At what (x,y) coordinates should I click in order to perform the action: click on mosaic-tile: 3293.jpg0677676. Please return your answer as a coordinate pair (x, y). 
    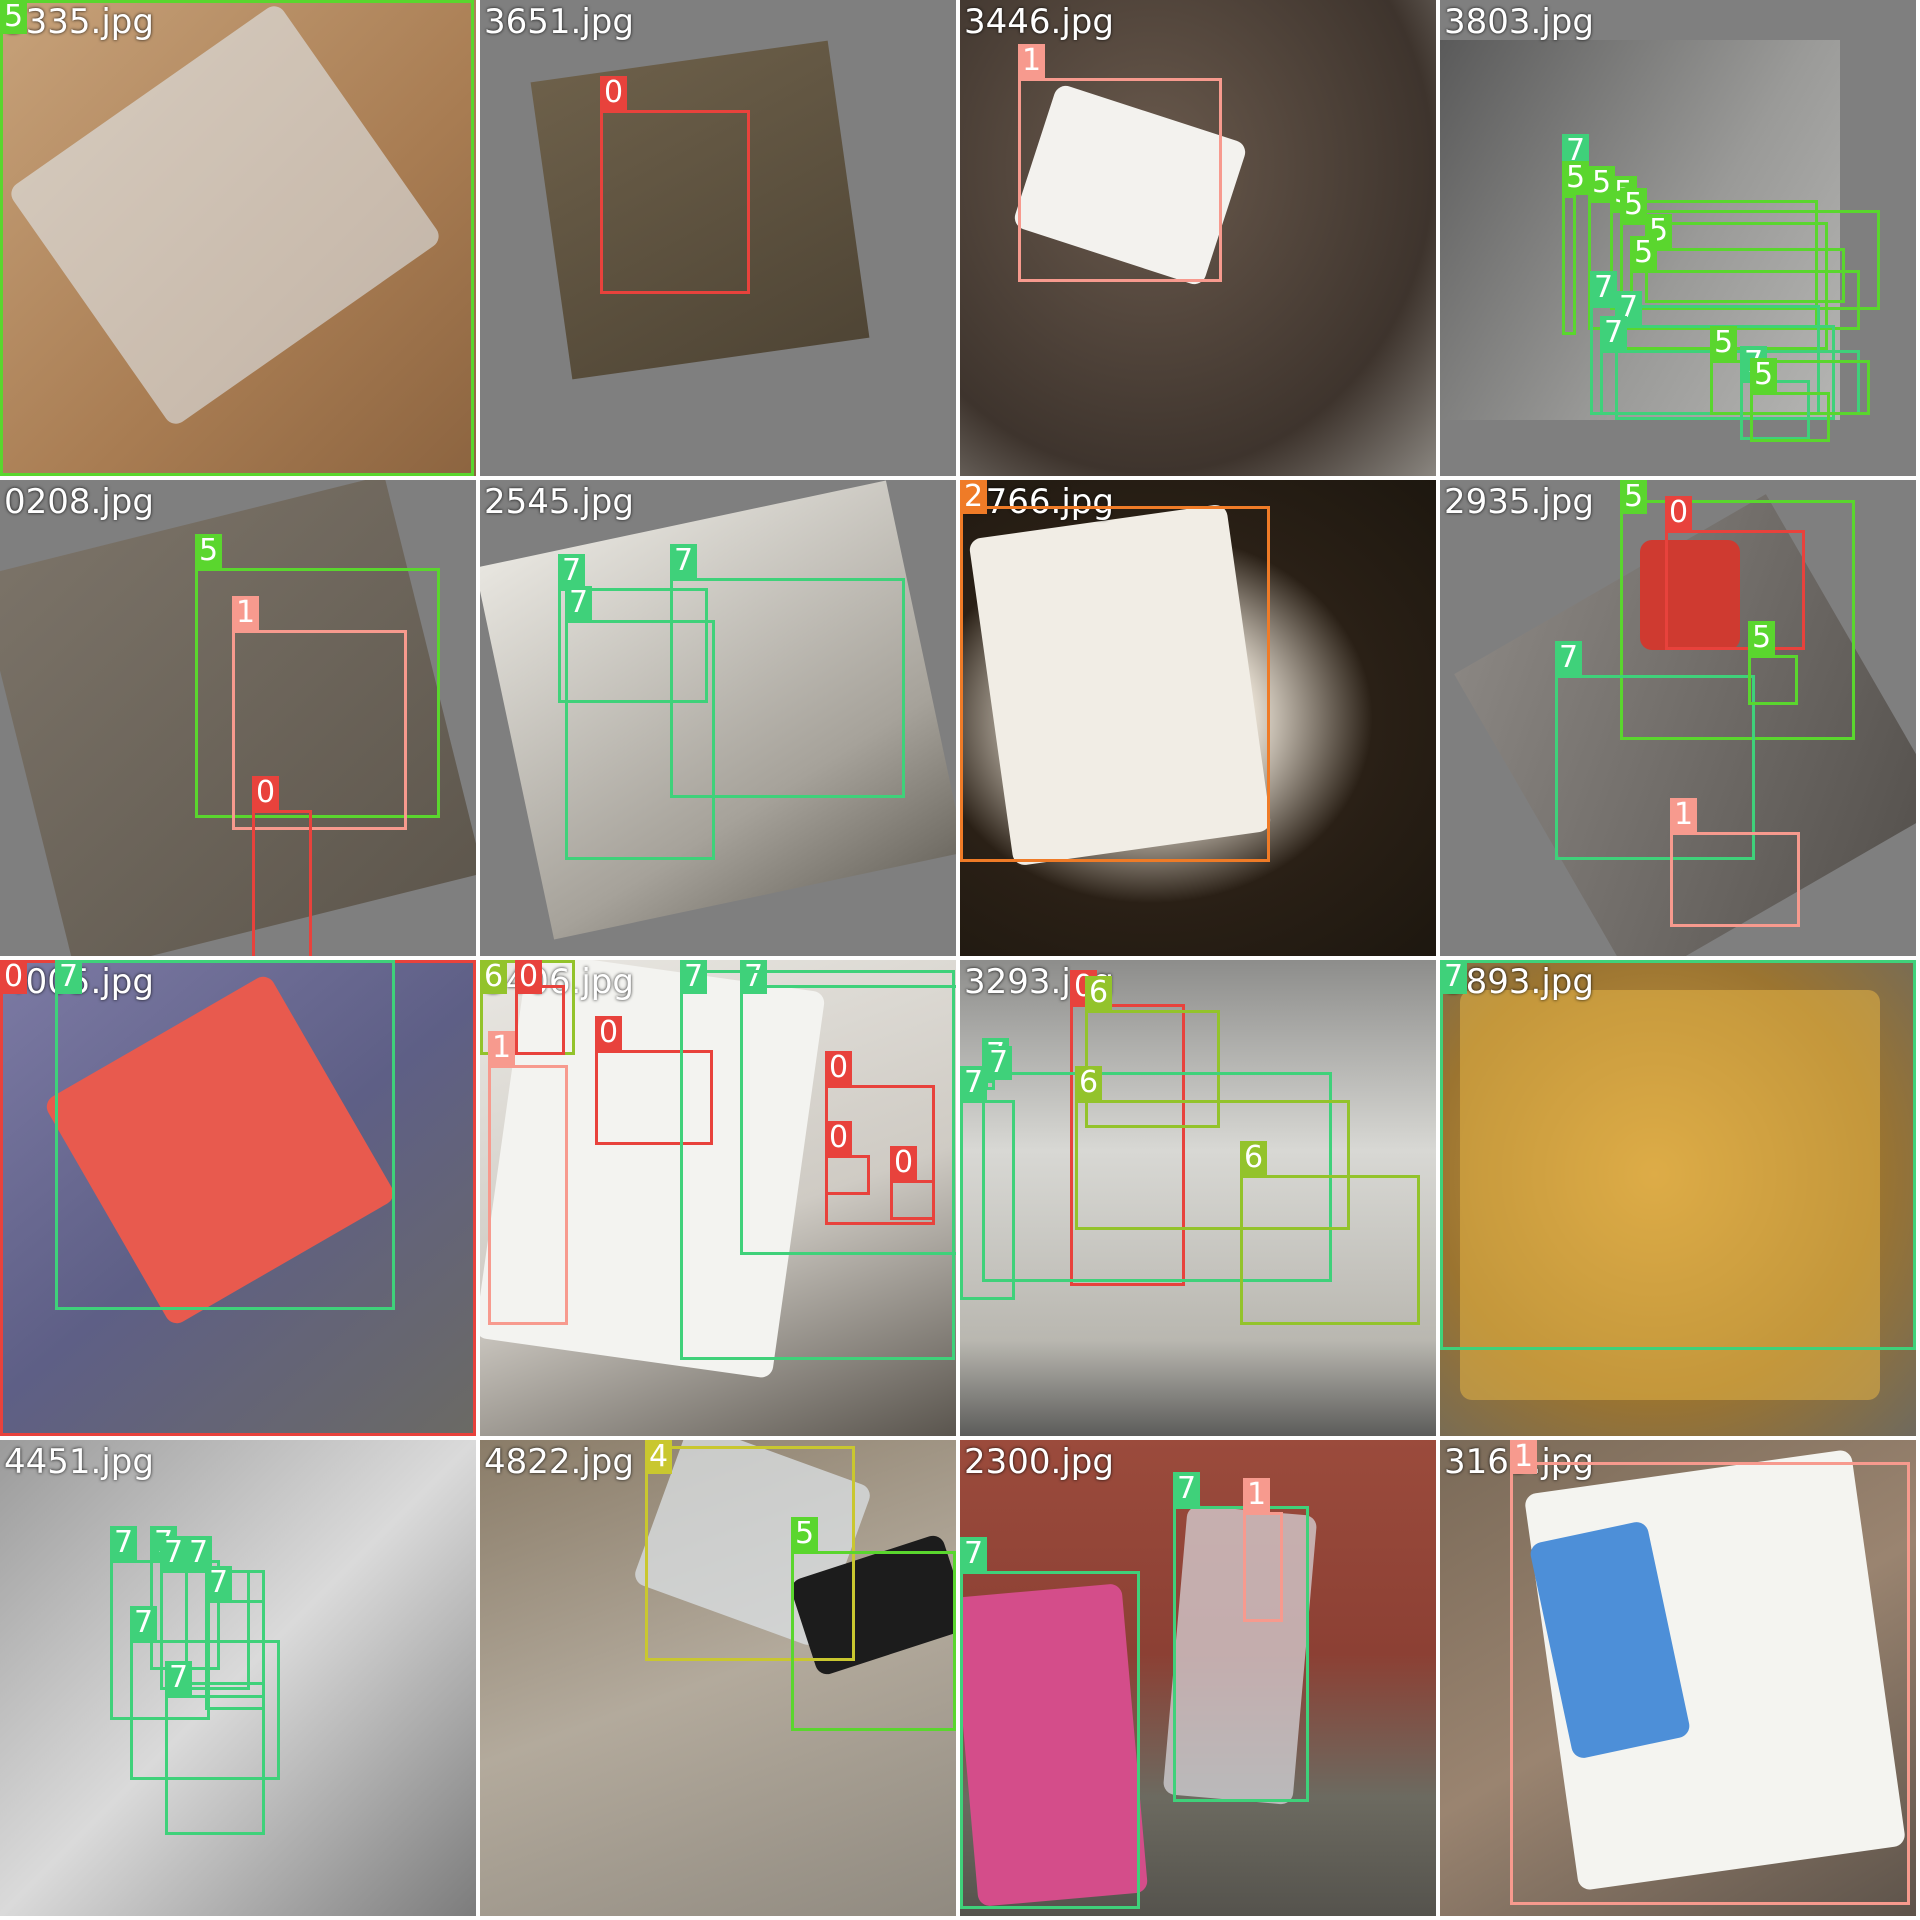
    Looking at the image, I should click on (1198, 1198).